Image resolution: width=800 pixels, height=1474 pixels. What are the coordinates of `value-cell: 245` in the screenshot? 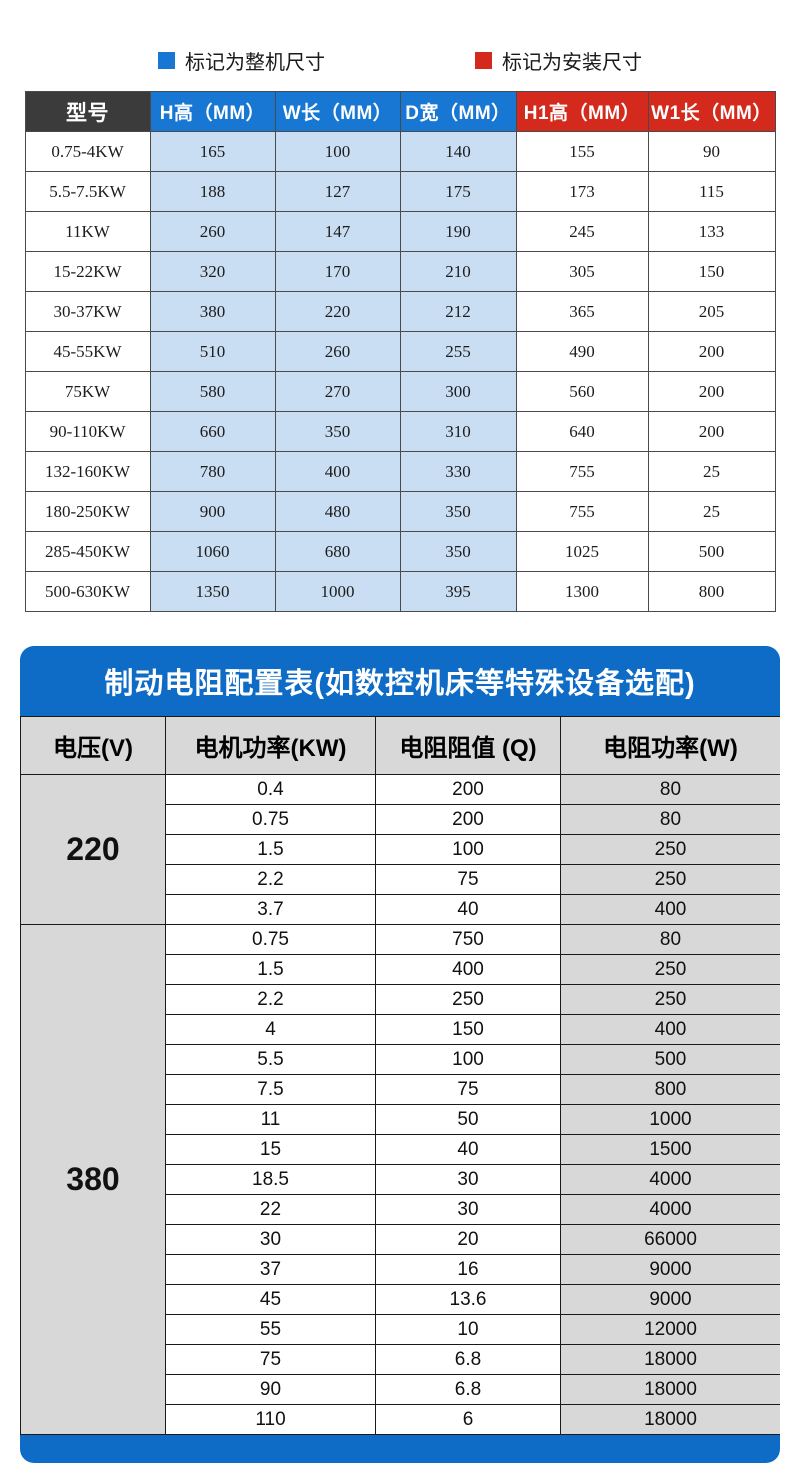 It's located at (582, 231).